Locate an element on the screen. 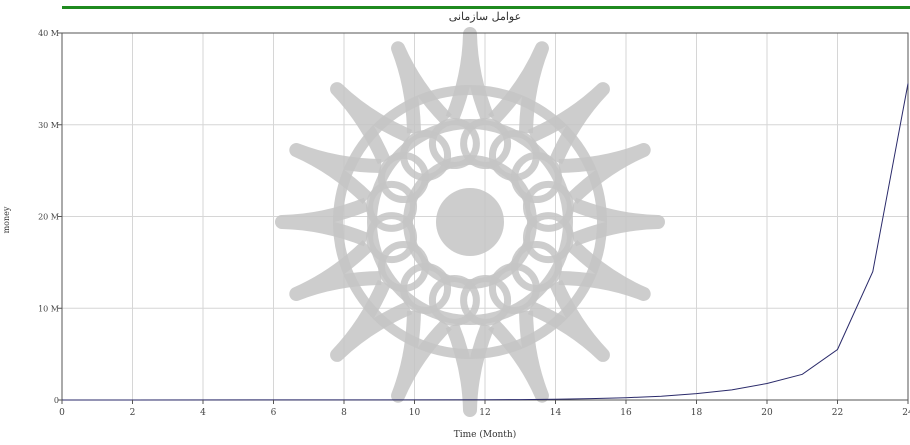 The height and width of the screenshot is (445, 910). x-tick-label: 16 is located at coordinates (626, 413).